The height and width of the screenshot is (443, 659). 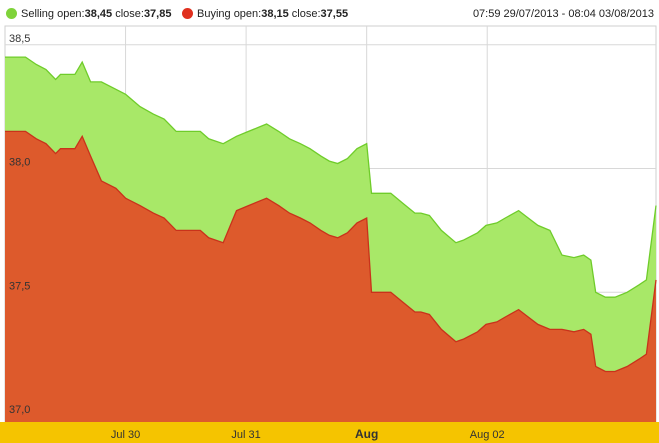 I want to click on x-tick-label: Jul 31, so click(x=245, y=435).